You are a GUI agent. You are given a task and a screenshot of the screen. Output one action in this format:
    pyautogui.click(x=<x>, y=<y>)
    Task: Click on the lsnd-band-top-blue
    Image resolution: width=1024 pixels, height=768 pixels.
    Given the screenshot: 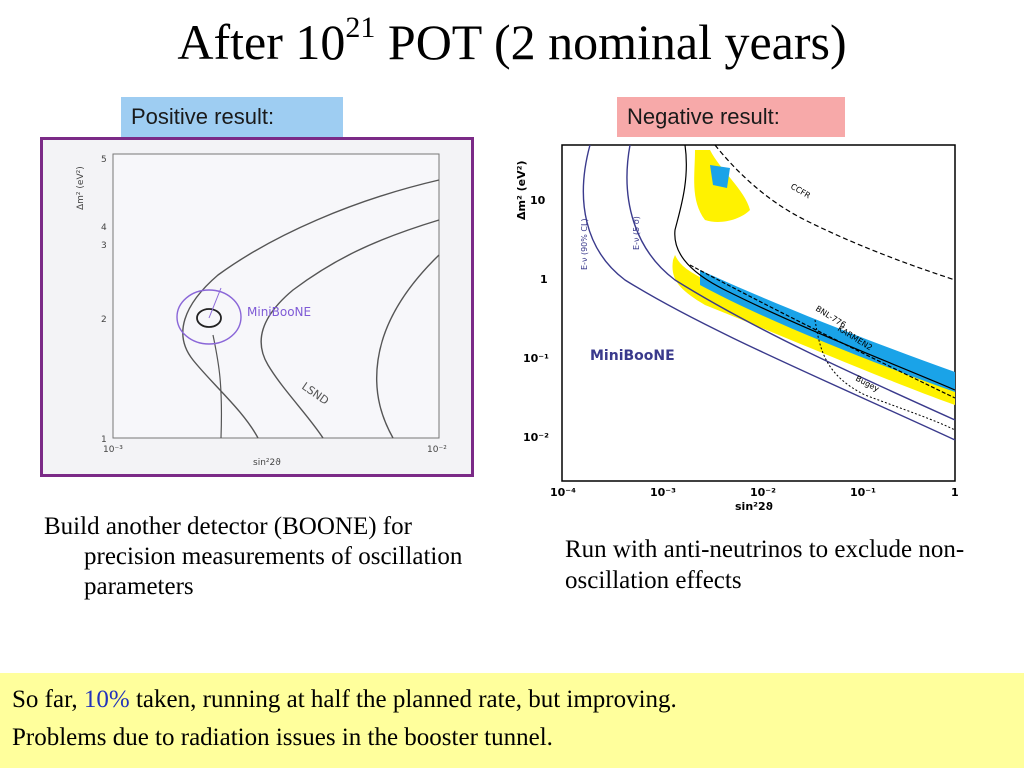 What is the action you would take?
    pyautogui.click(x=720, y=176)
    